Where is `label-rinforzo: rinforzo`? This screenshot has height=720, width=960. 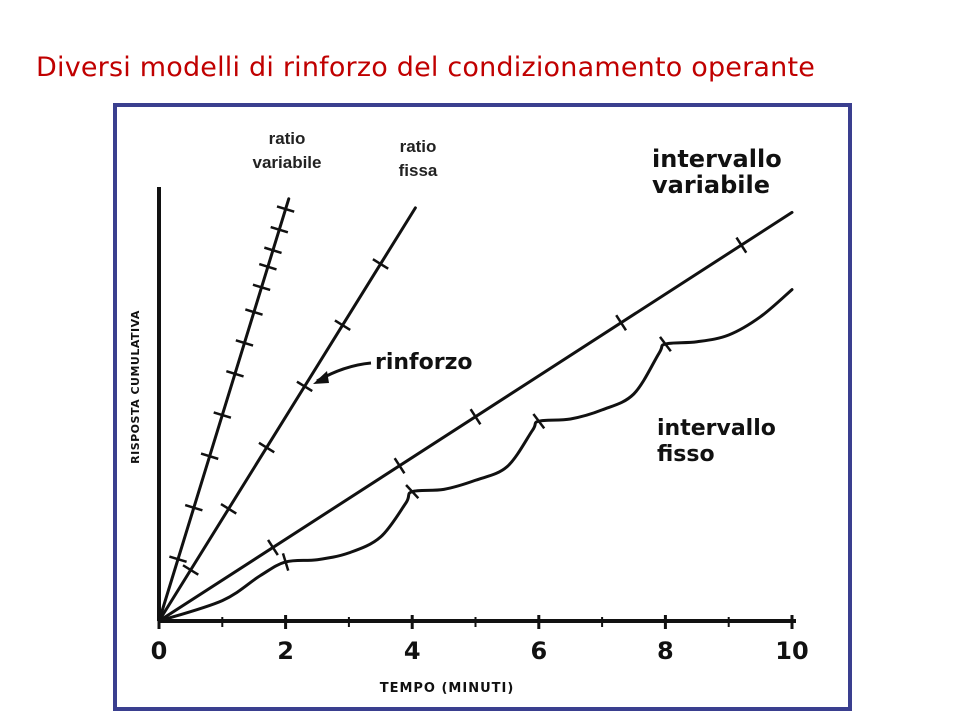 label-rinforzo: rinforzo is located at coordinates (424, 362).